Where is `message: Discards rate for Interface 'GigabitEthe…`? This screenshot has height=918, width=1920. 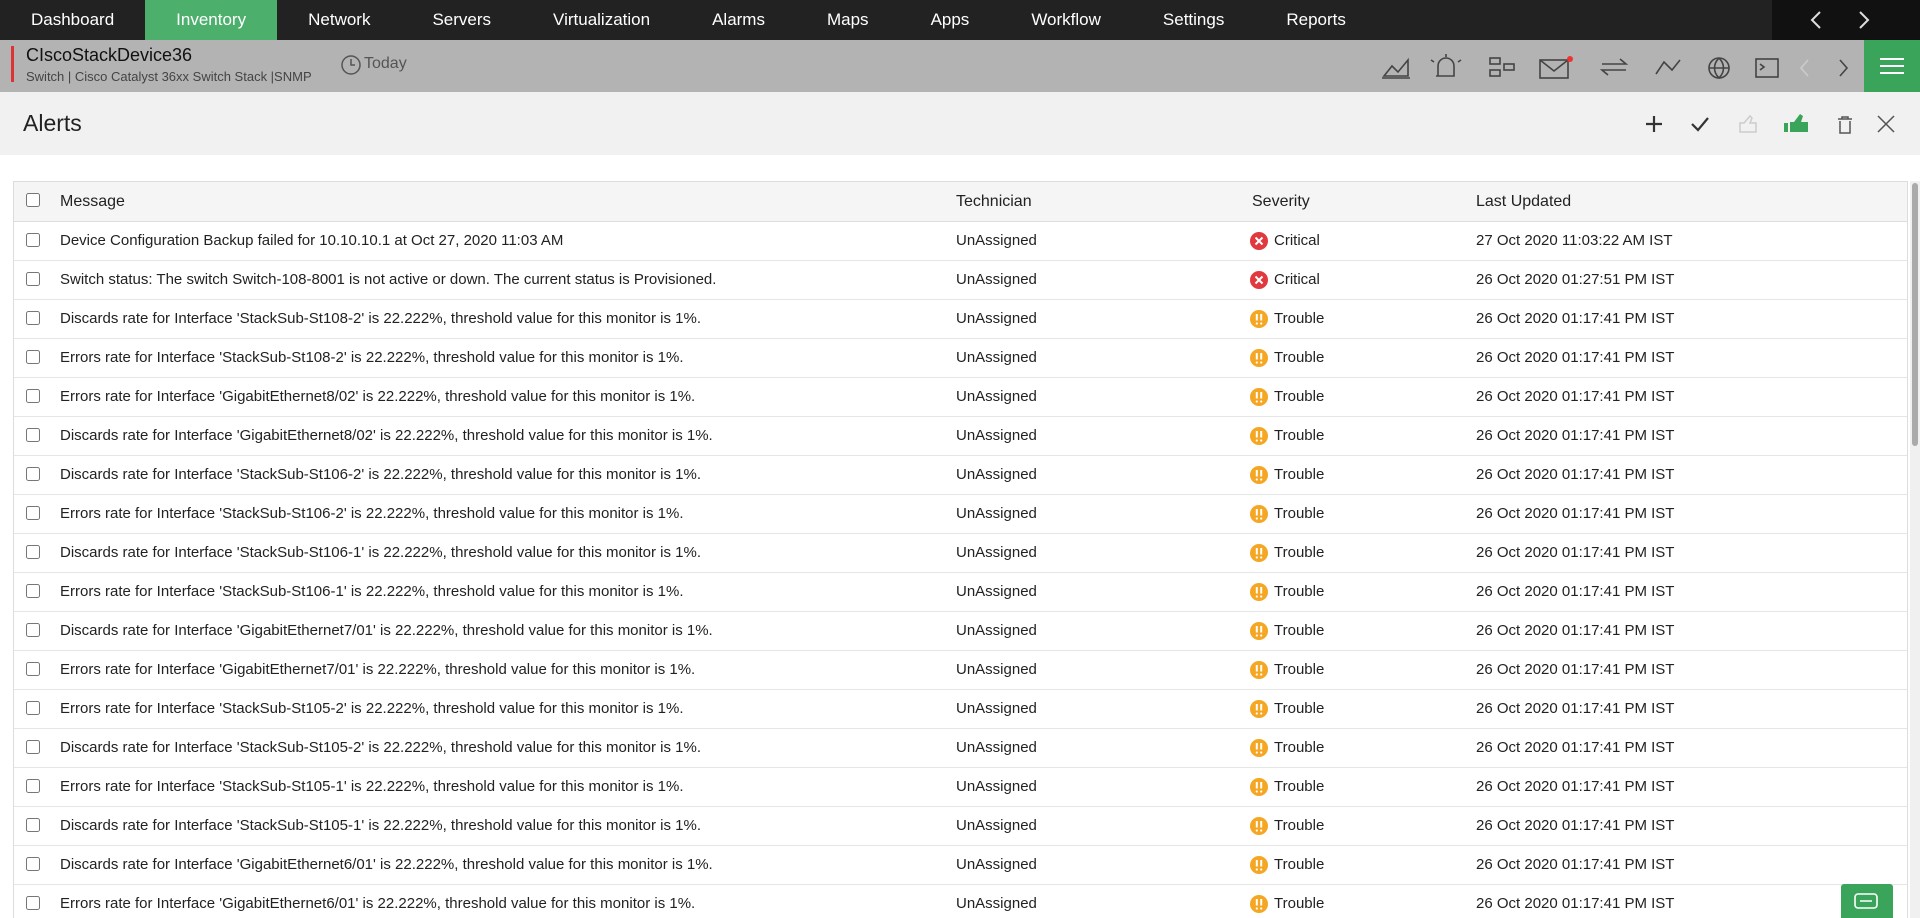
message: Discards rate for Interface 'GigabitEthe… is located at coordinates (386, 630).